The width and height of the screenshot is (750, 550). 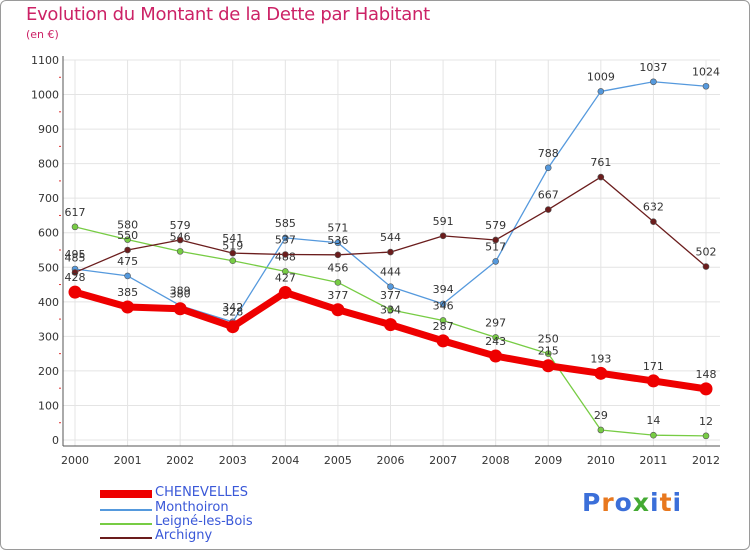 What do you see at coordinates (706, 421) in the screenshot?
I see `data-label-leign-les-bois: 12` at bounding box center [706, 421].